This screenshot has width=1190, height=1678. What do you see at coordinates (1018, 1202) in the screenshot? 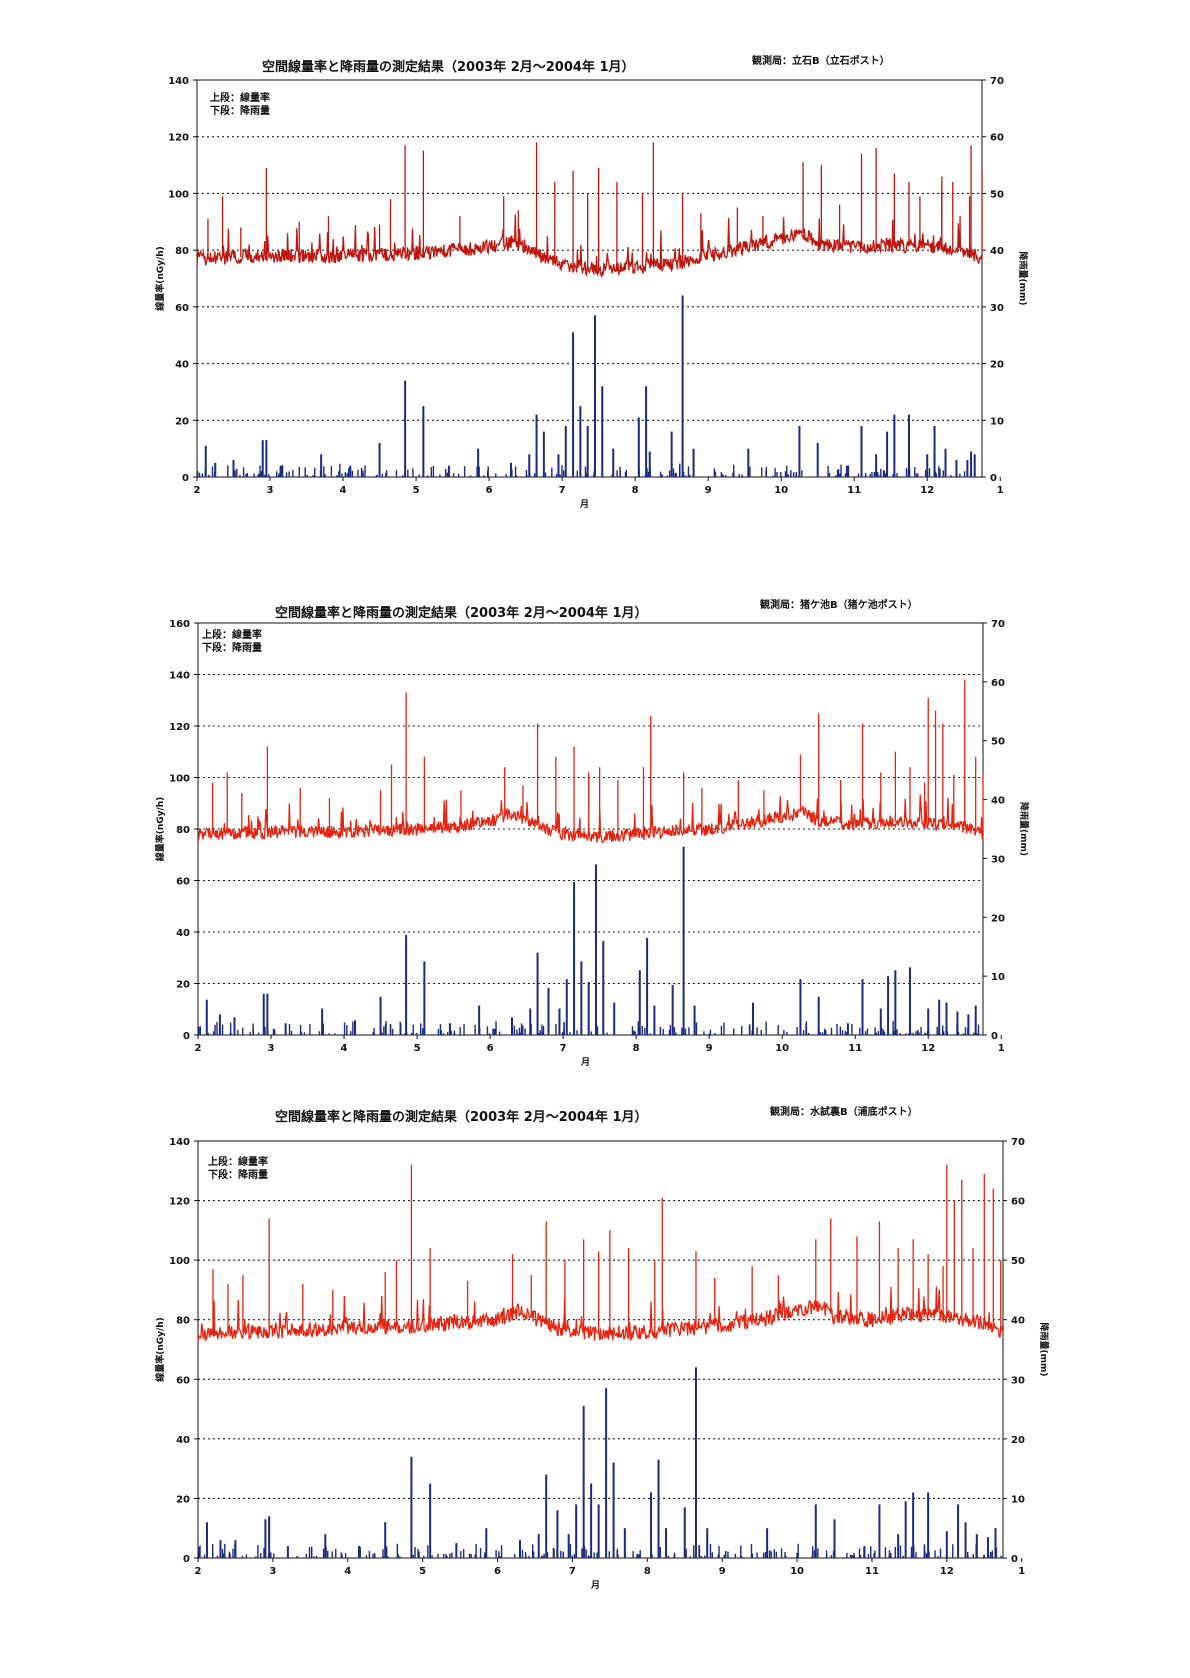
I see `y-right-tick-label: 60` at bounding box center [1018, 1202].